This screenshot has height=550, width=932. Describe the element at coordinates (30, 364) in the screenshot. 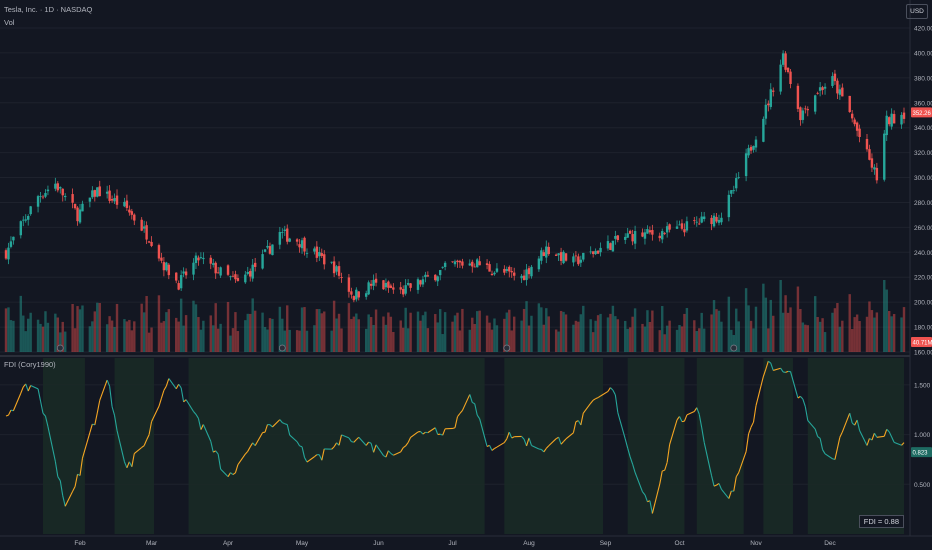

I see `indicator-legend: FDI (Cory1990)` at that location.